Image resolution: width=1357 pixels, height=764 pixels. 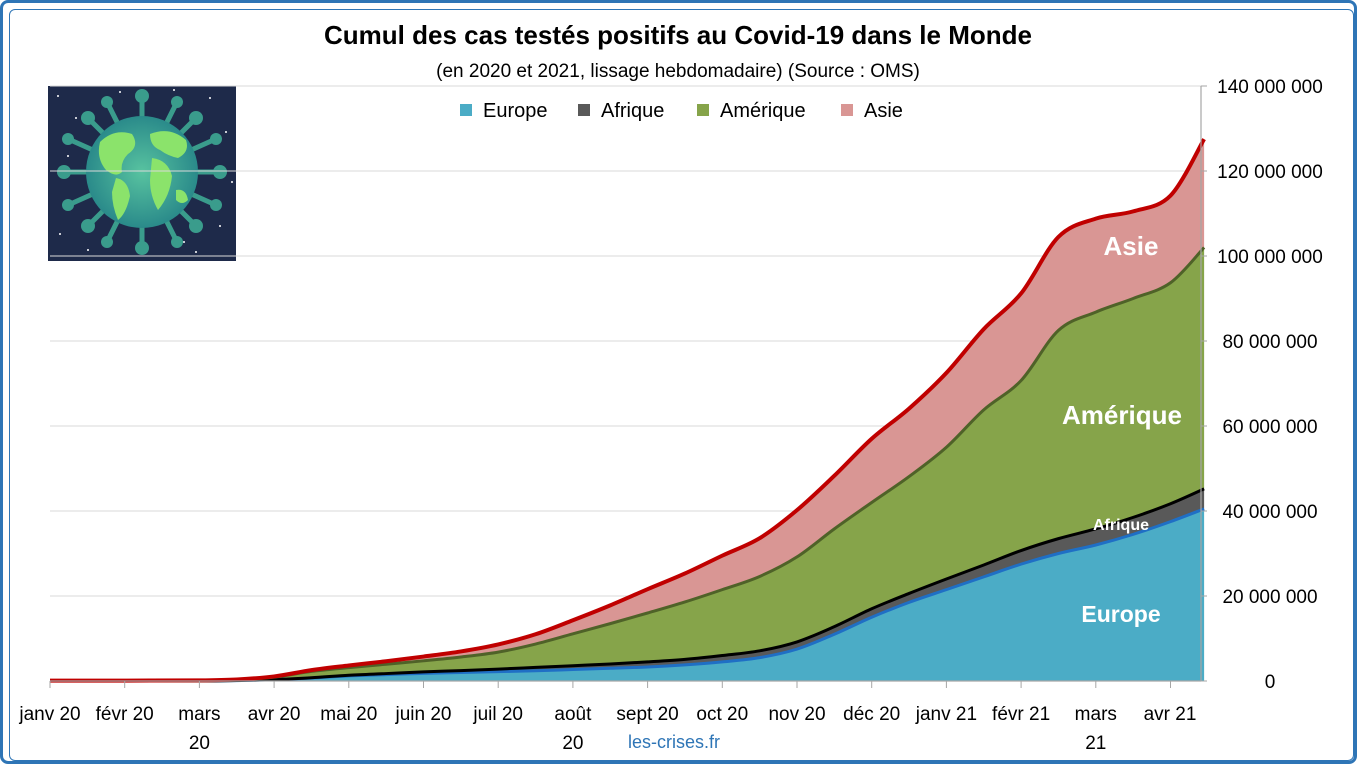 I want to click on legend-label-europe: Europe, so click(x=515, y=111).